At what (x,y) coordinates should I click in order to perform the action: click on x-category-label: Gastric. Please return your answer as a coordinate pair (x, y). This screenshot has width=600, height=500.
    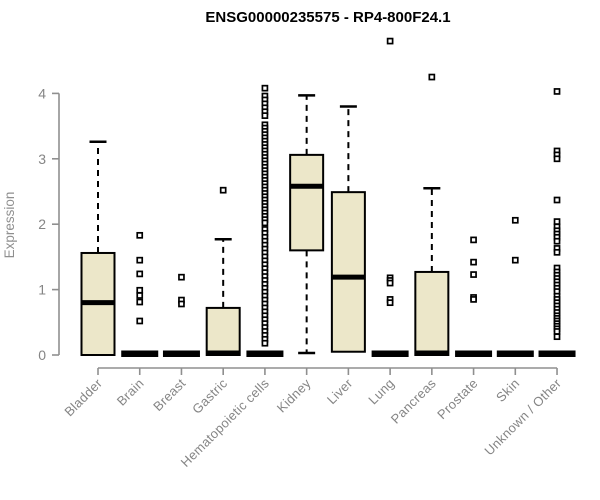
    Looking at the image, I should click on (209, 395).